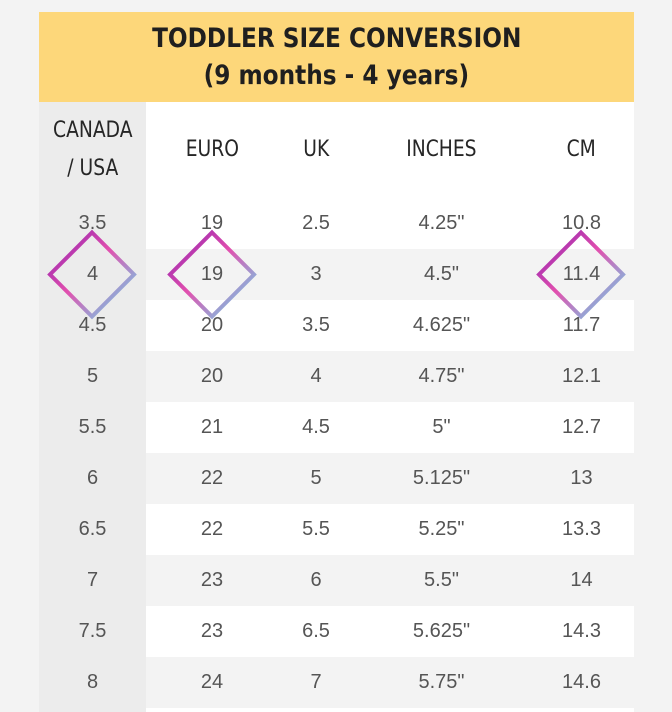  What do you see at coordinates (336, 75) in the screenshot?
I see `title-line-2: (9 months - 4 years)` at bounding box center [336, 75].